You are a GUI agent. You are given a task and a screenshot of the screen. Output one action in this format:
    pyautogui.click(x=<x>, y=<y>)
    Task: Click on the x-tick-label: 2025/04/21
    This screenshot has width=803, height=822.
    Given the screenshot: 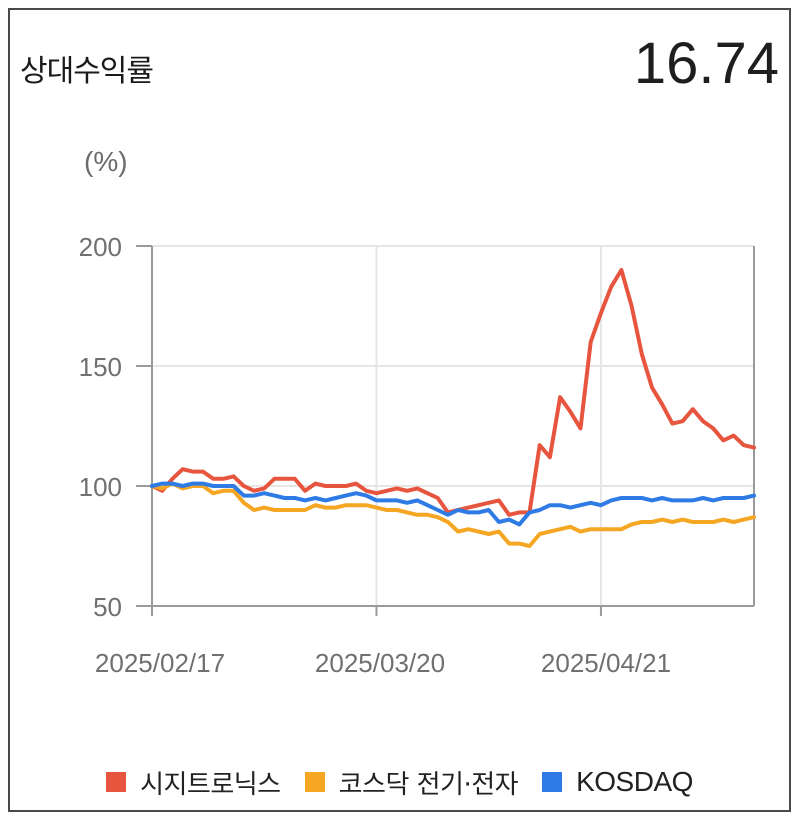 What is the action you would take?
    pyautogui.click(x=606, y=663)
    